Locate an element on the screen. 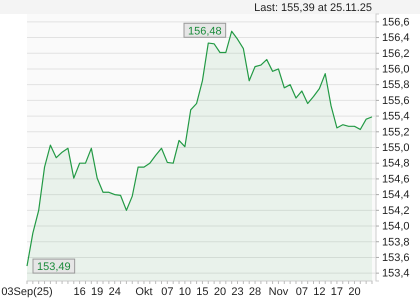  x-tick-label: 10 is located at coordinates (185, 292).